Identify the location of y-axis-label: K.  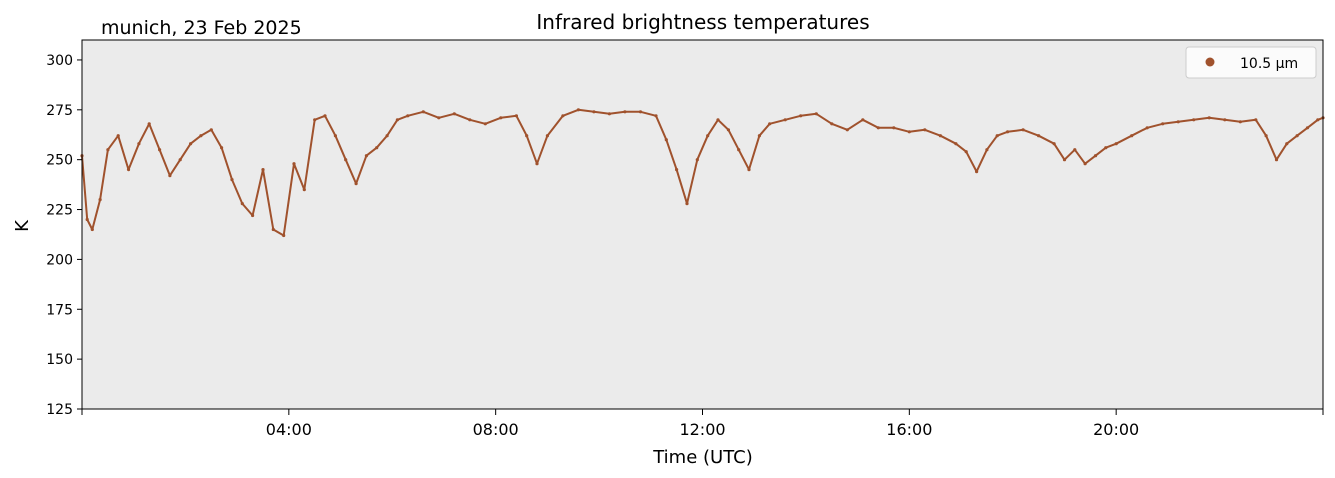
(22, 225).